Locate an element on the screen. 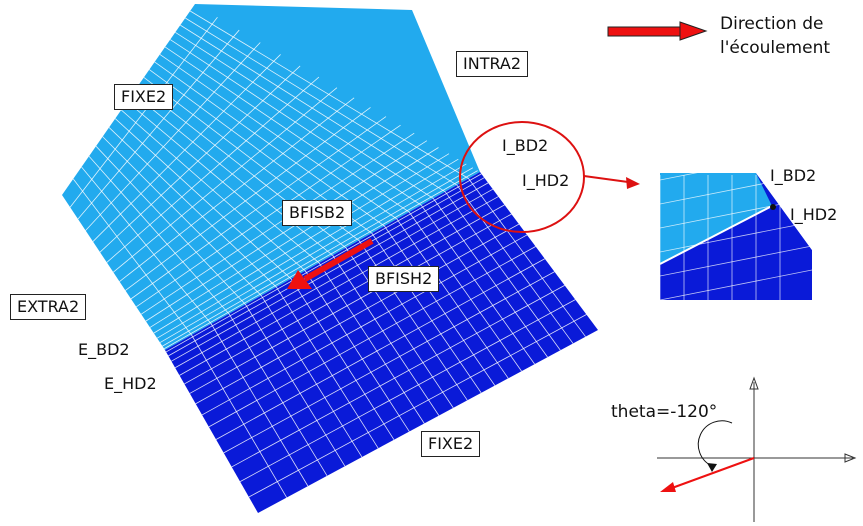  legend-line-2: l'écoulement is located at coordinates (775, 48).